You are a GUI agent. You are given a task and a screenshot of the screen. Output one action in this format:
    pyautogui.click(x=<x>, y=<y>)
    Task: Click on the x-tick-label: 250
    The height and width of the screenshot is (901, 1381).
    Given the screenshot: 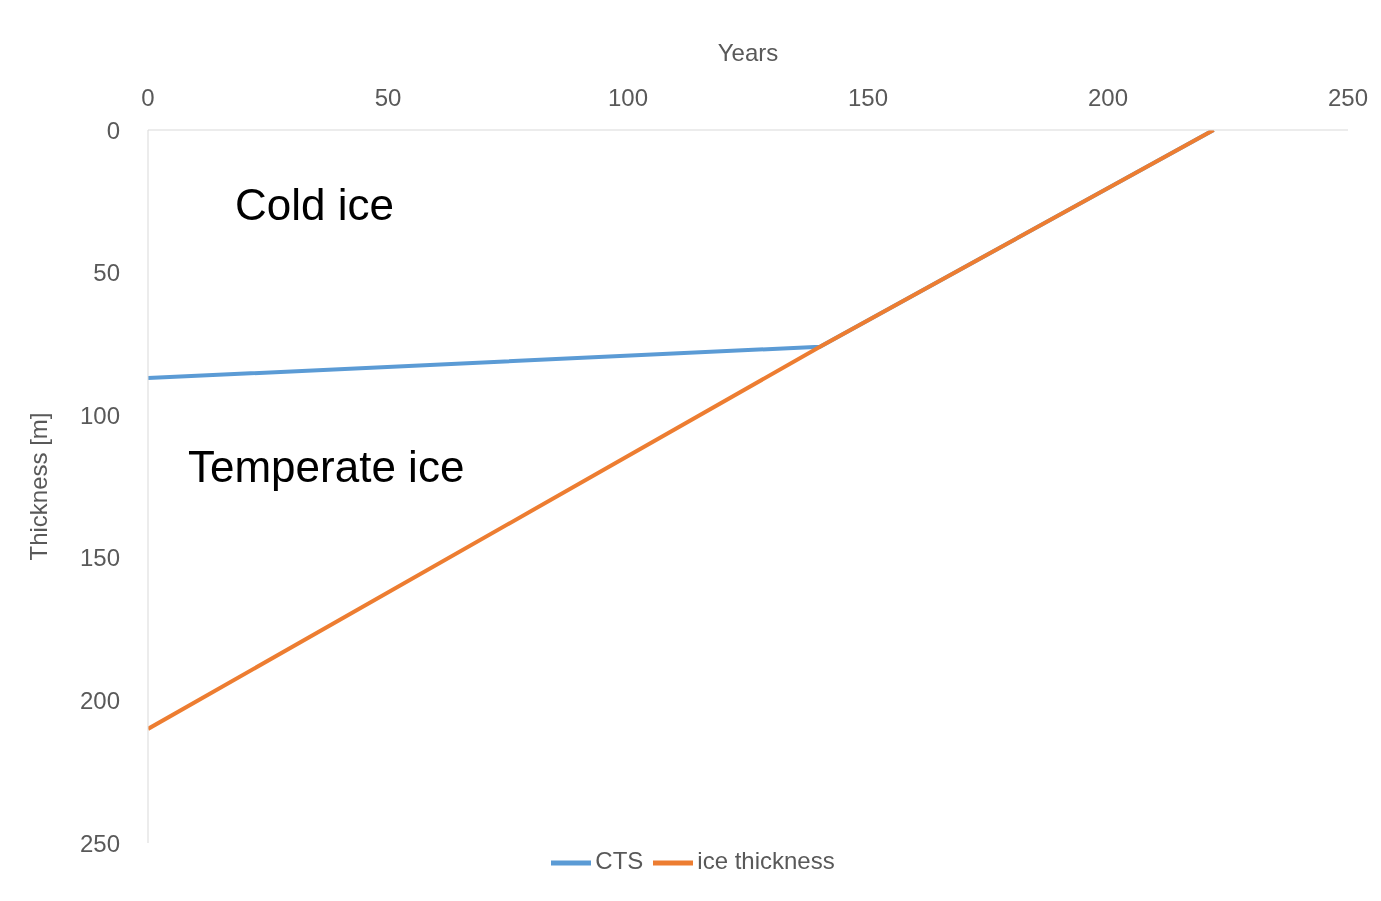 What is the action you would take?
    pyautogui.click(x=1348, y=97)
    